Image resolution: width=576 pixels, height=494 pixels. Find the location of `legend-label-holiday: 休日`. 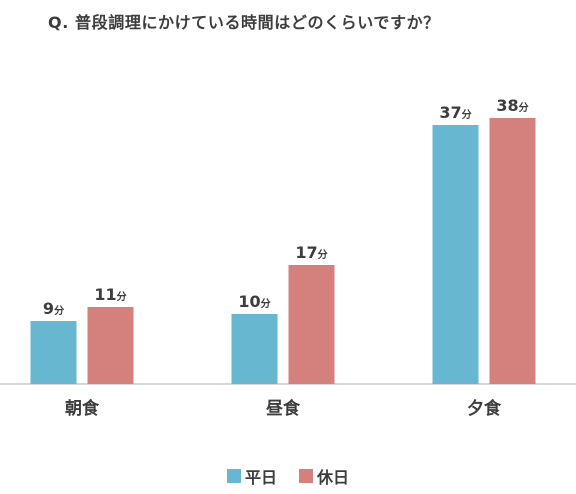

legend-label-holiday: 休日 is located at coordinates (333, 477).